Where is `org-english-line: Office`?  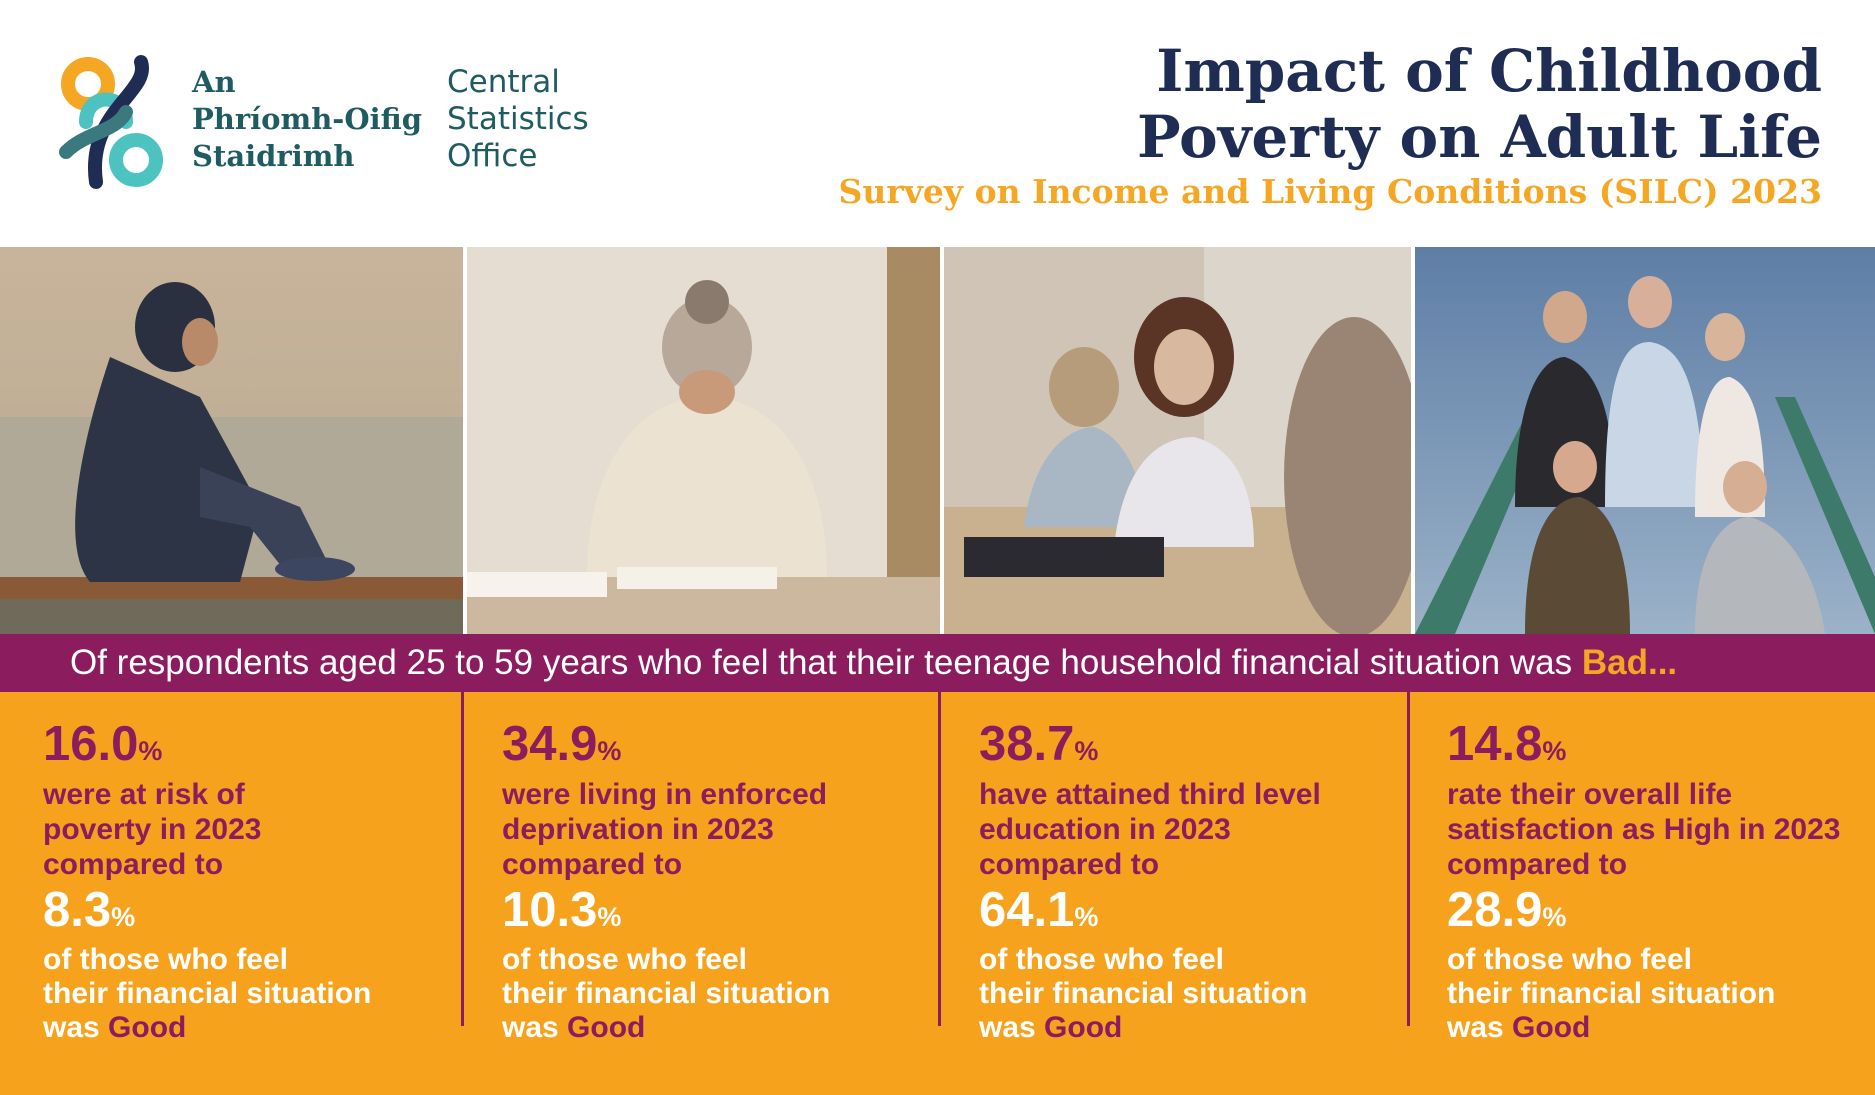 org-english-line: Office is located at coordinates (492, 156).